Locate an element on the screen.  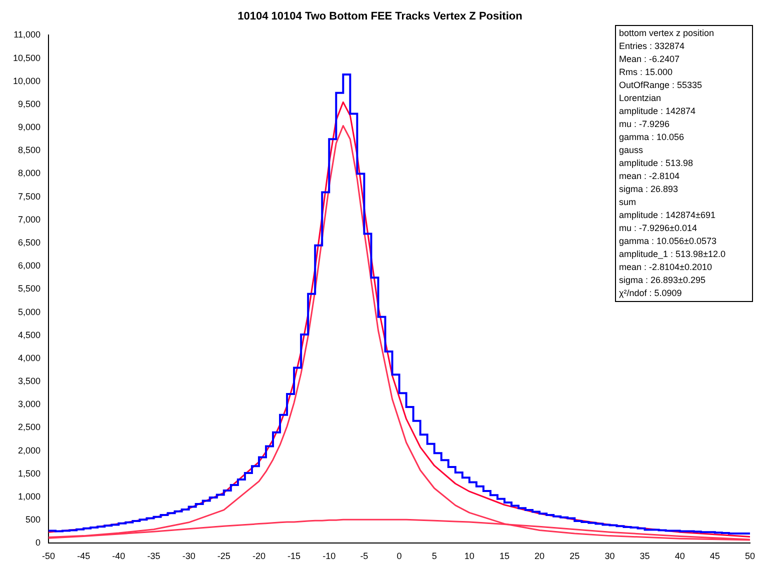
x-tick-label: 0 is located at coordinates (399, 556).